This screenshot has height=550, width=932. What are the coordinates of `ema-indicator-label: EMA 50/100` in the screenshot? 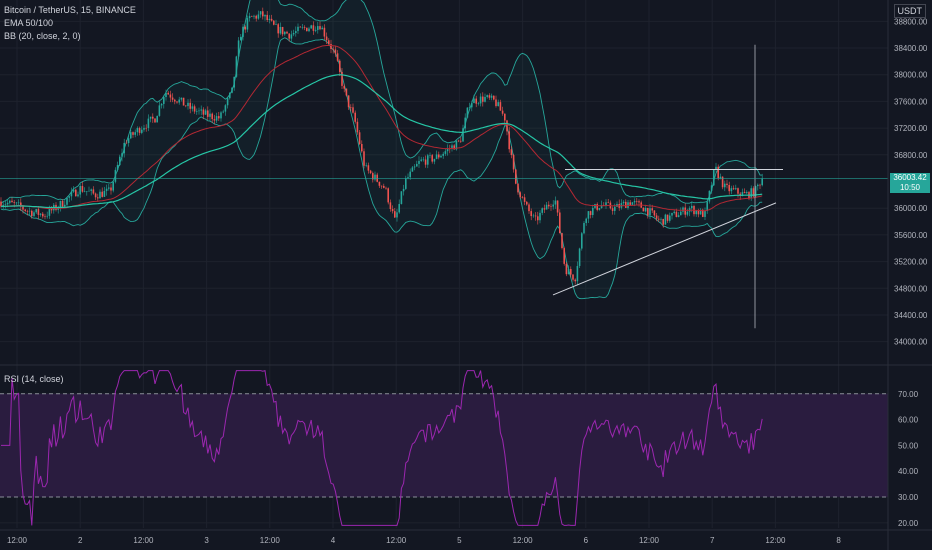 It's located at (29, 23).